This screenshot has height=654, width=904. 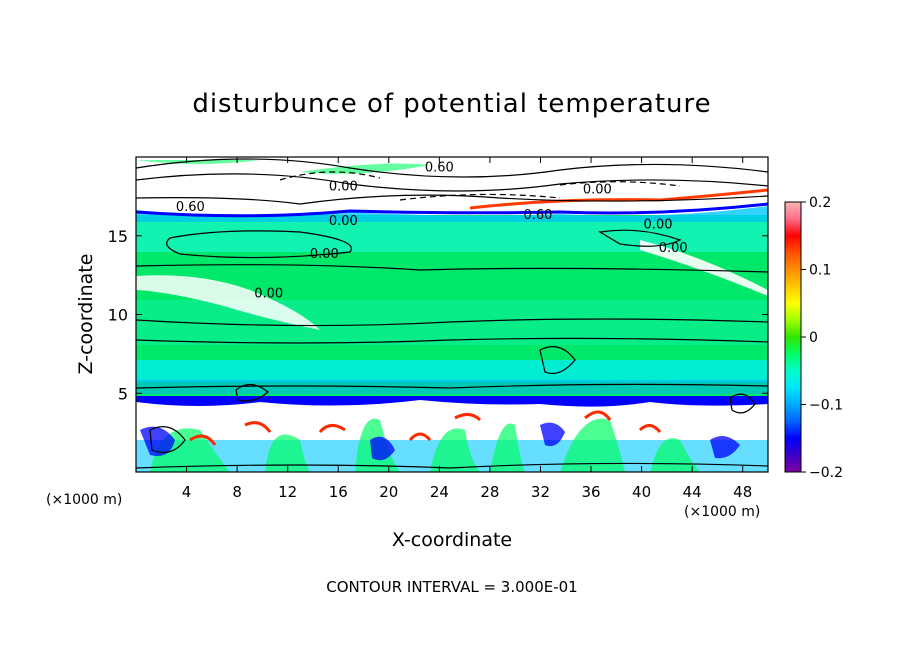 I want to click on x-axis-label: X-coordinate, so click(x=452, y=540).